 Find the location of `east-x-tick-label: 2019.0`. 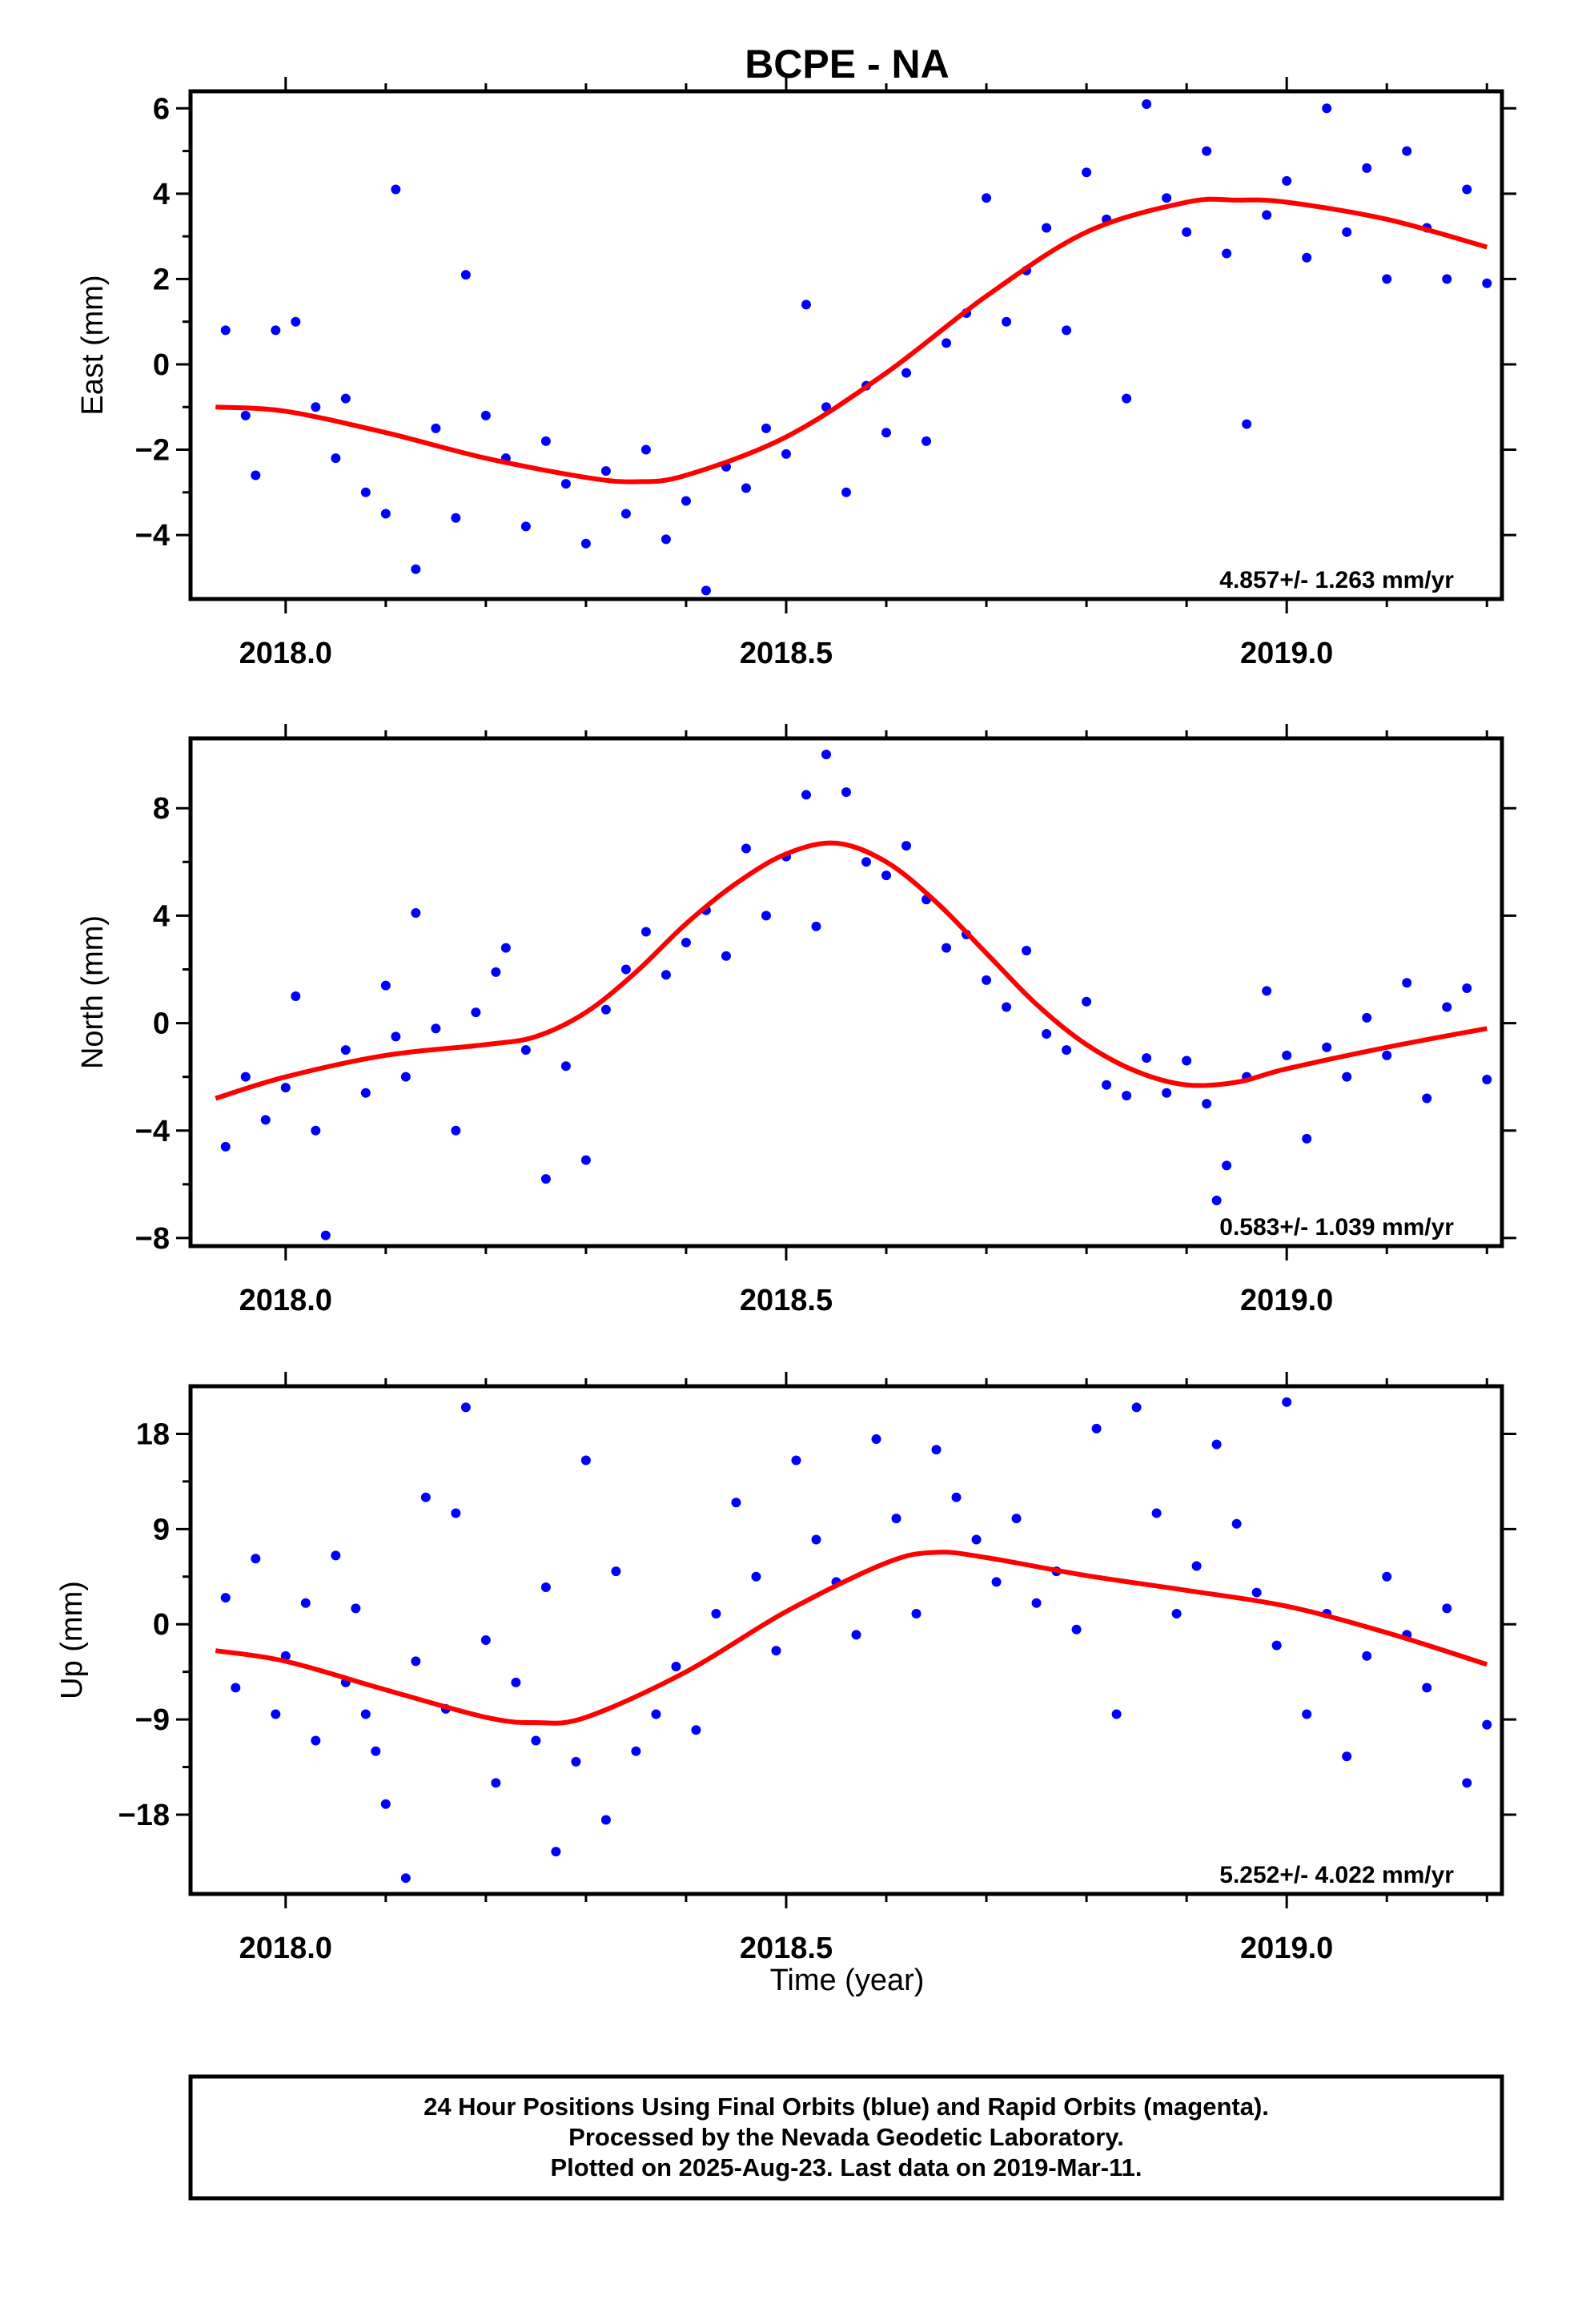

east-x-tick-label: 2019.0 is located at coordinates (1286, 653).